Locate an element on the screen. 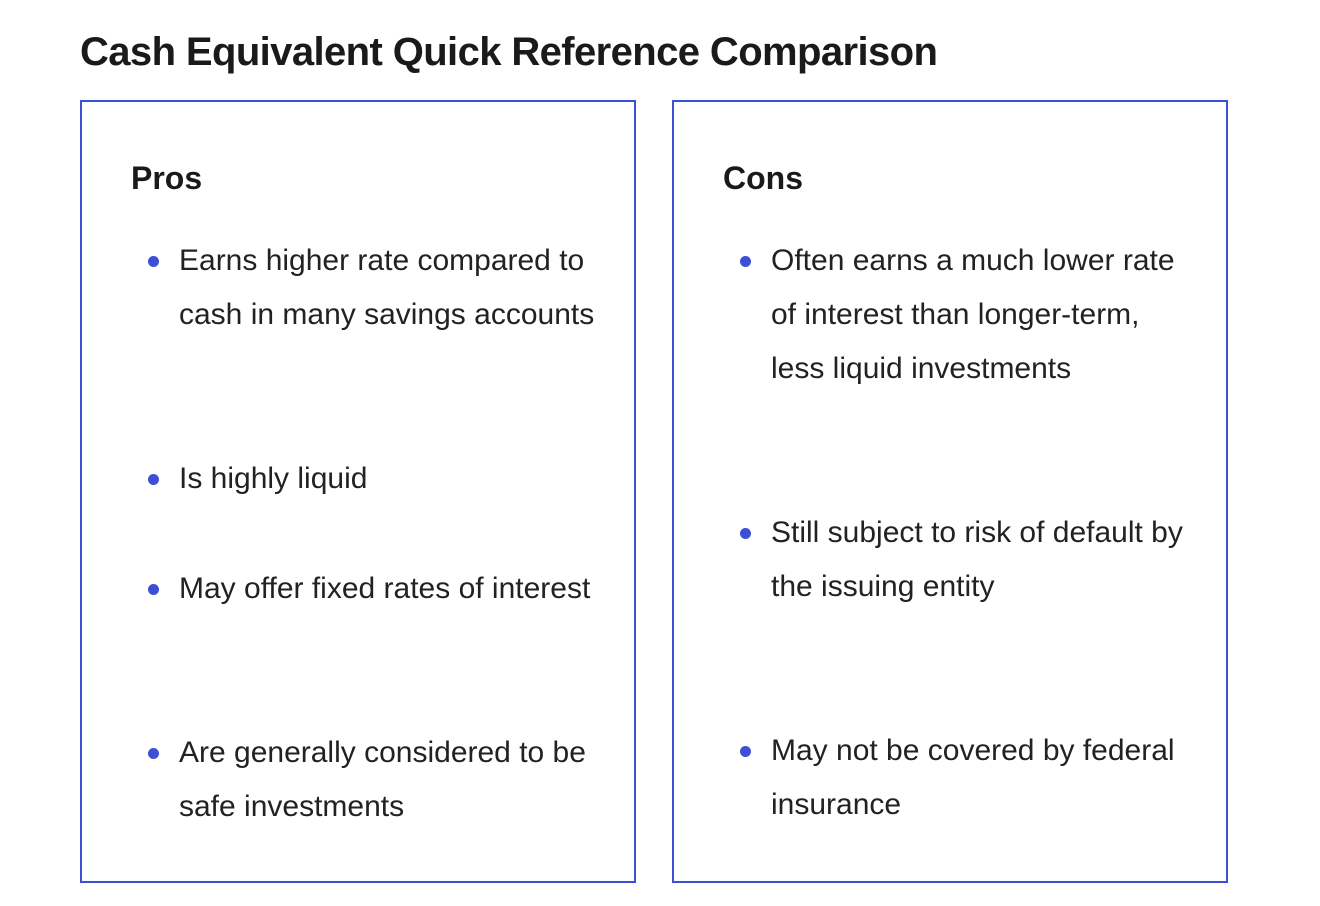 The width and height of the screenshot is (1320, 906). pros-list-item: May offer fixed rates of interest is located at coordinates (378, 589).